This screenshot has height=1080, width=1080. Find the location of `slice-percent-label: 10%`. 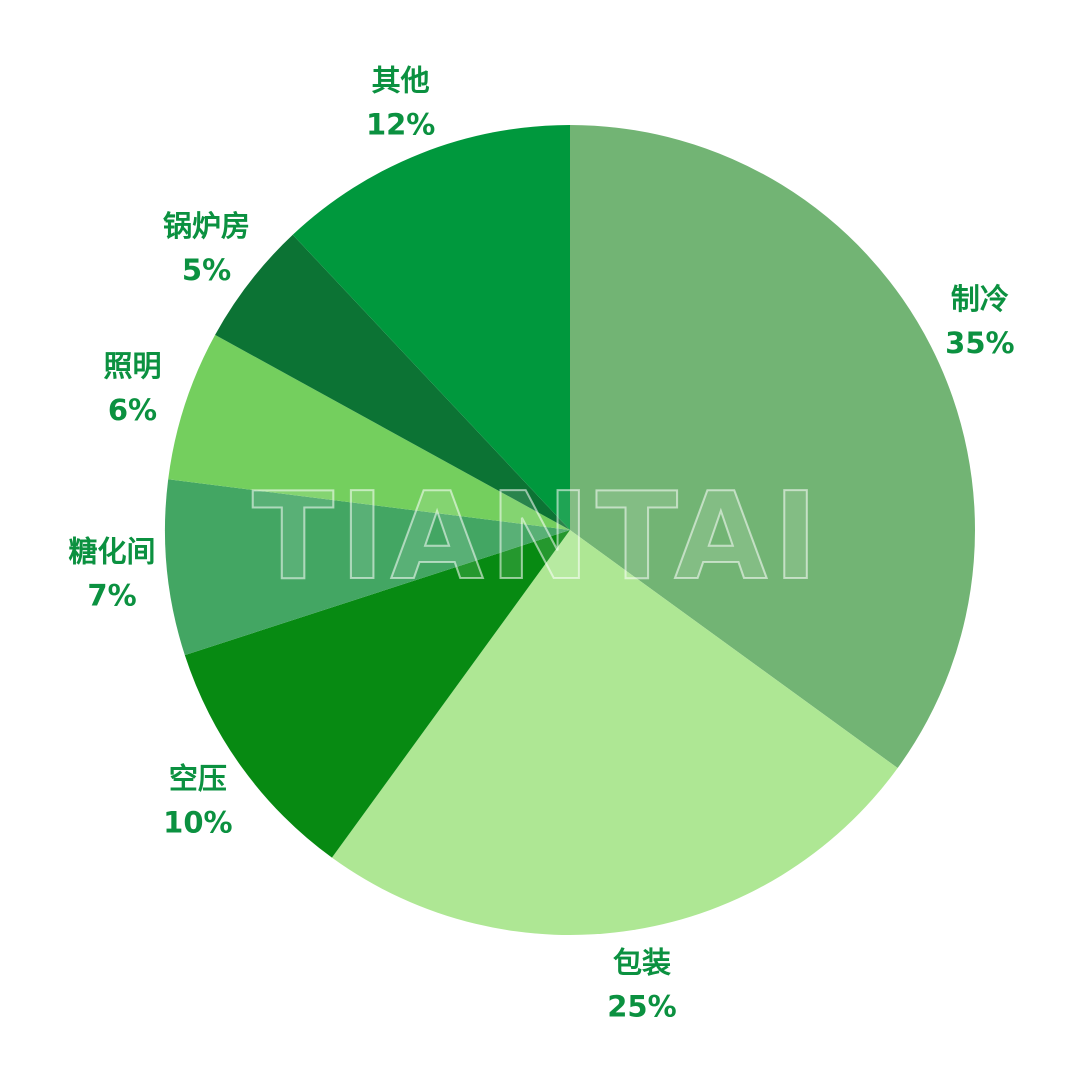

slice-percent-label: 10% is located at coordinates (197, 822).